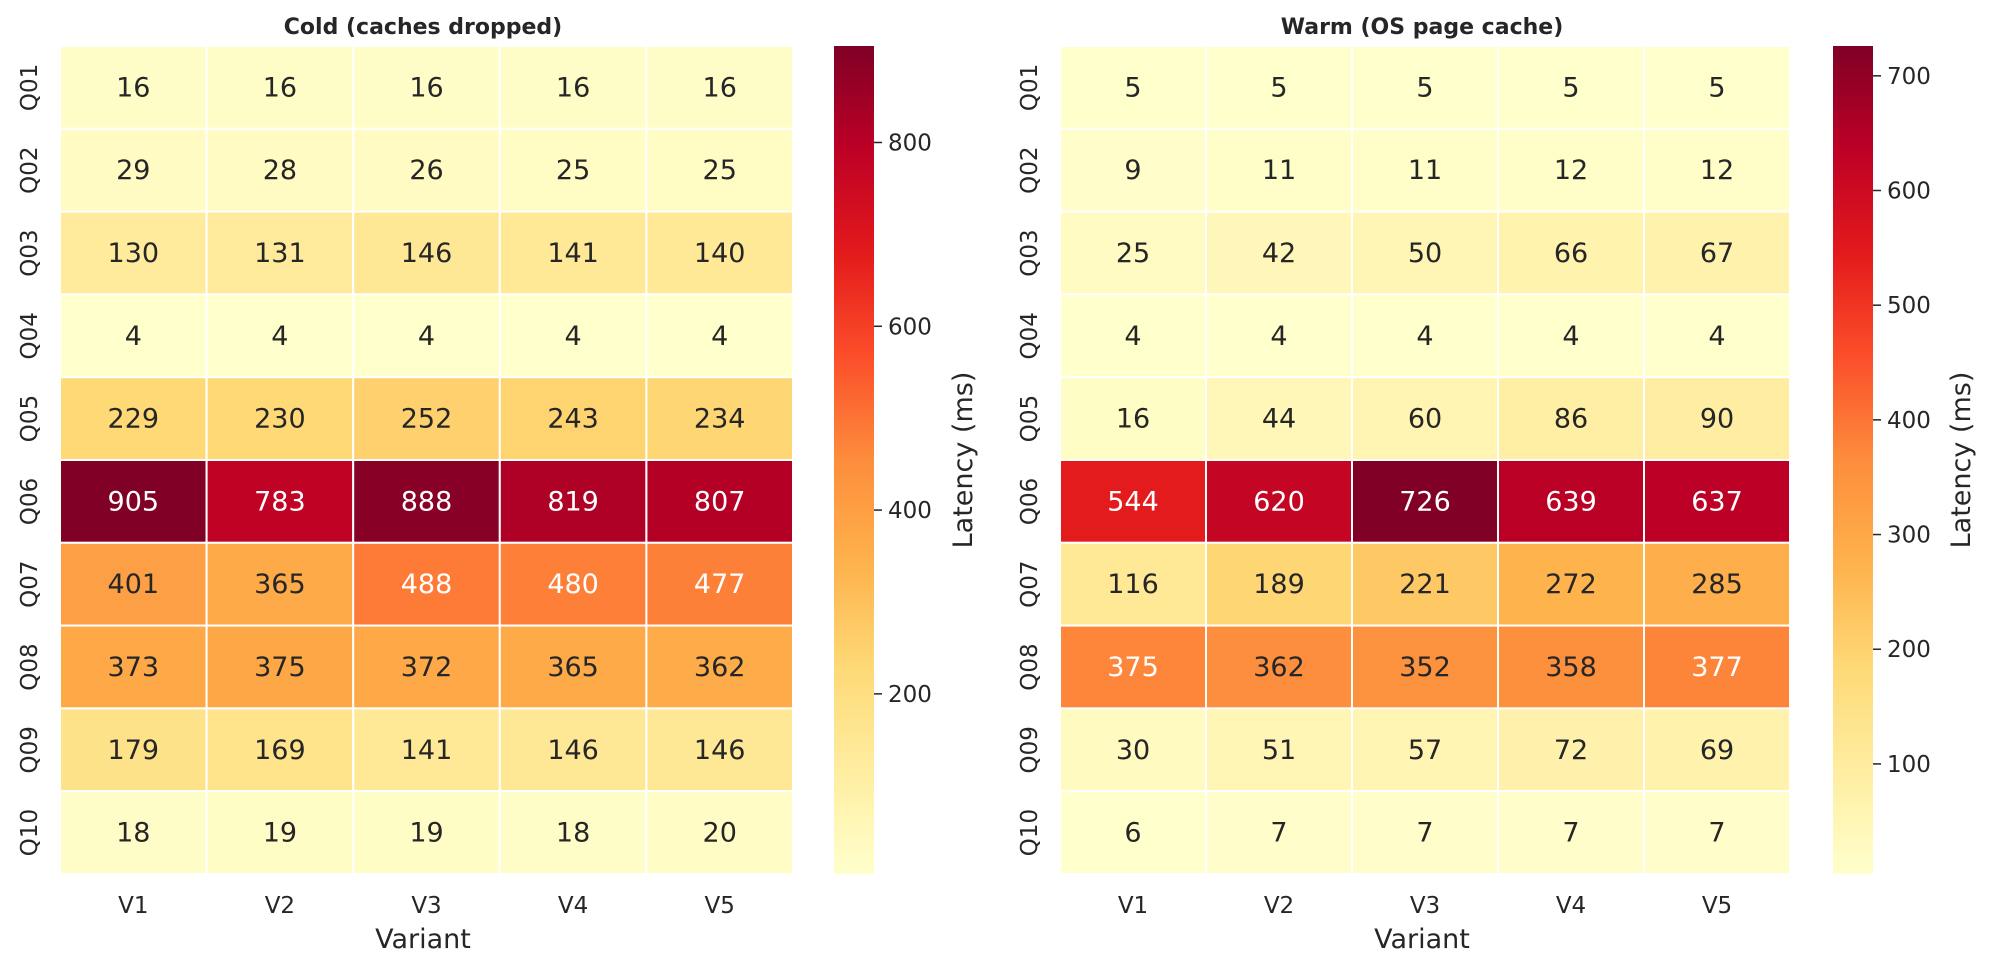 This screenshot has width=1992, height=969. I want to click on cell-value-label: 639, so click(1571, 501).